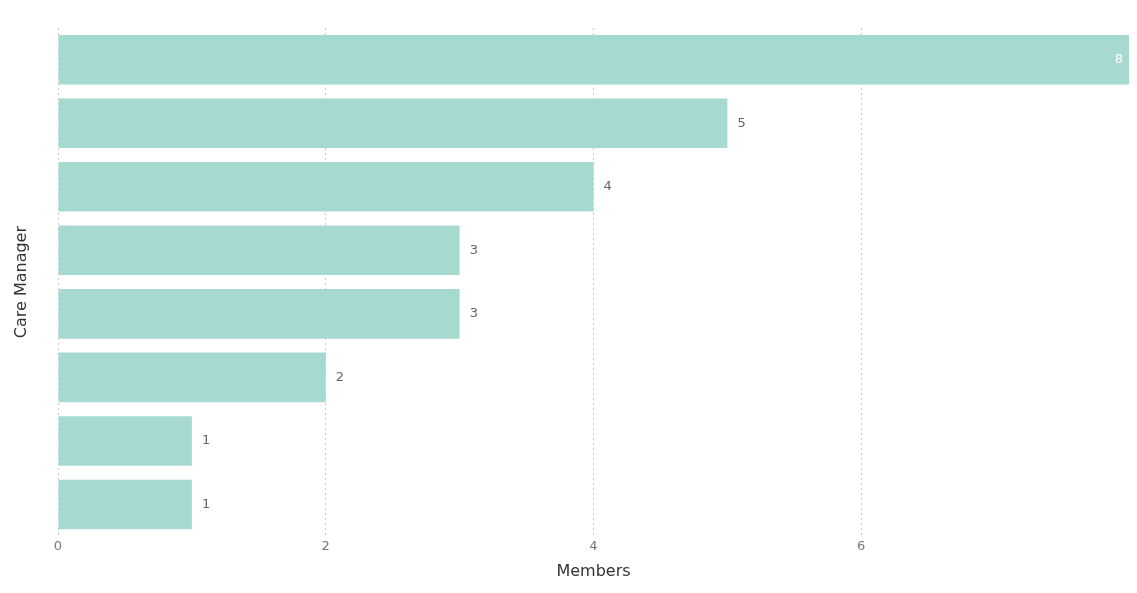  I want to click on y-axis-title: Care Manager, so click(20, 282).